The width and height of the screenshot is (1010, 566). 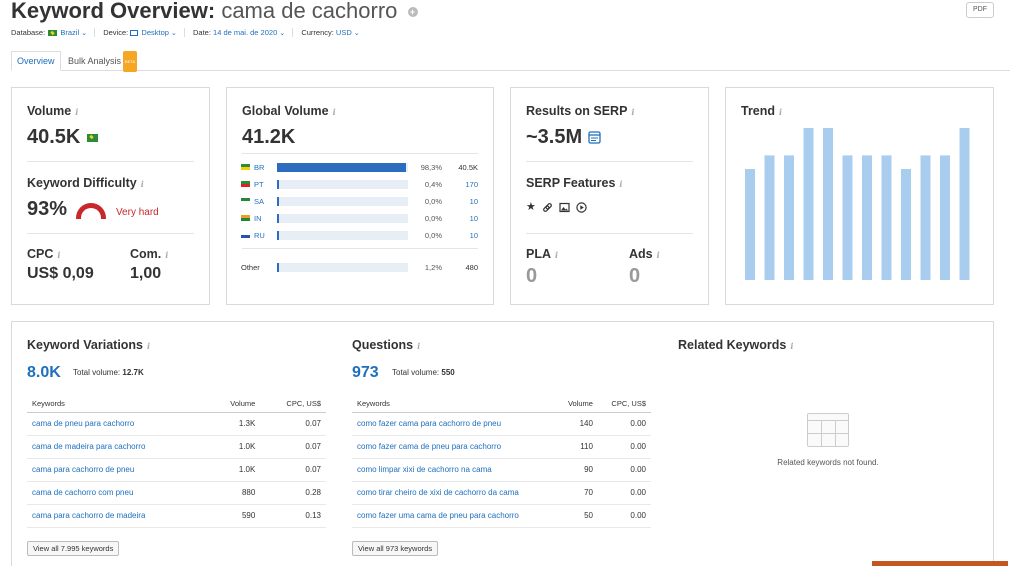 What do you see at coordinates (118, 424) in the screenshot?
I see `keyword-link: cama de pneu para cachorro` at bounding box center [118, 424].